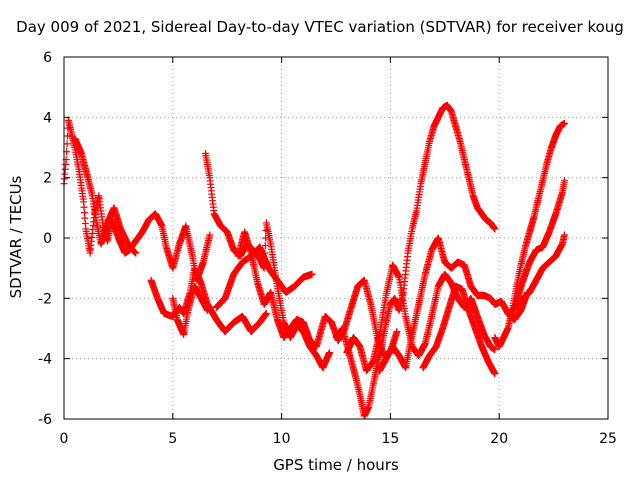  I want to click on x-tick-label: 15, so click(390, 439).